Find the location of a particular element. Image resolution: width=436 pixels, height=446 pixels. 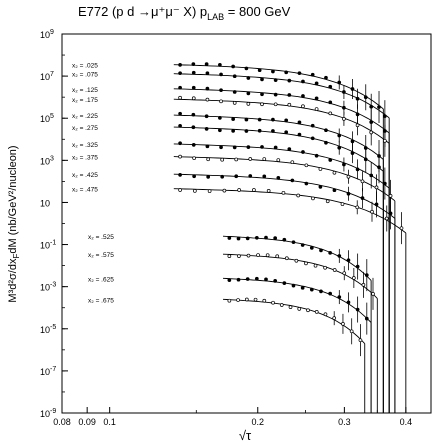

x-axis: 0.08 0.09 0.1 0.2 0.3 0.4 is located at coordinates (232, 417).